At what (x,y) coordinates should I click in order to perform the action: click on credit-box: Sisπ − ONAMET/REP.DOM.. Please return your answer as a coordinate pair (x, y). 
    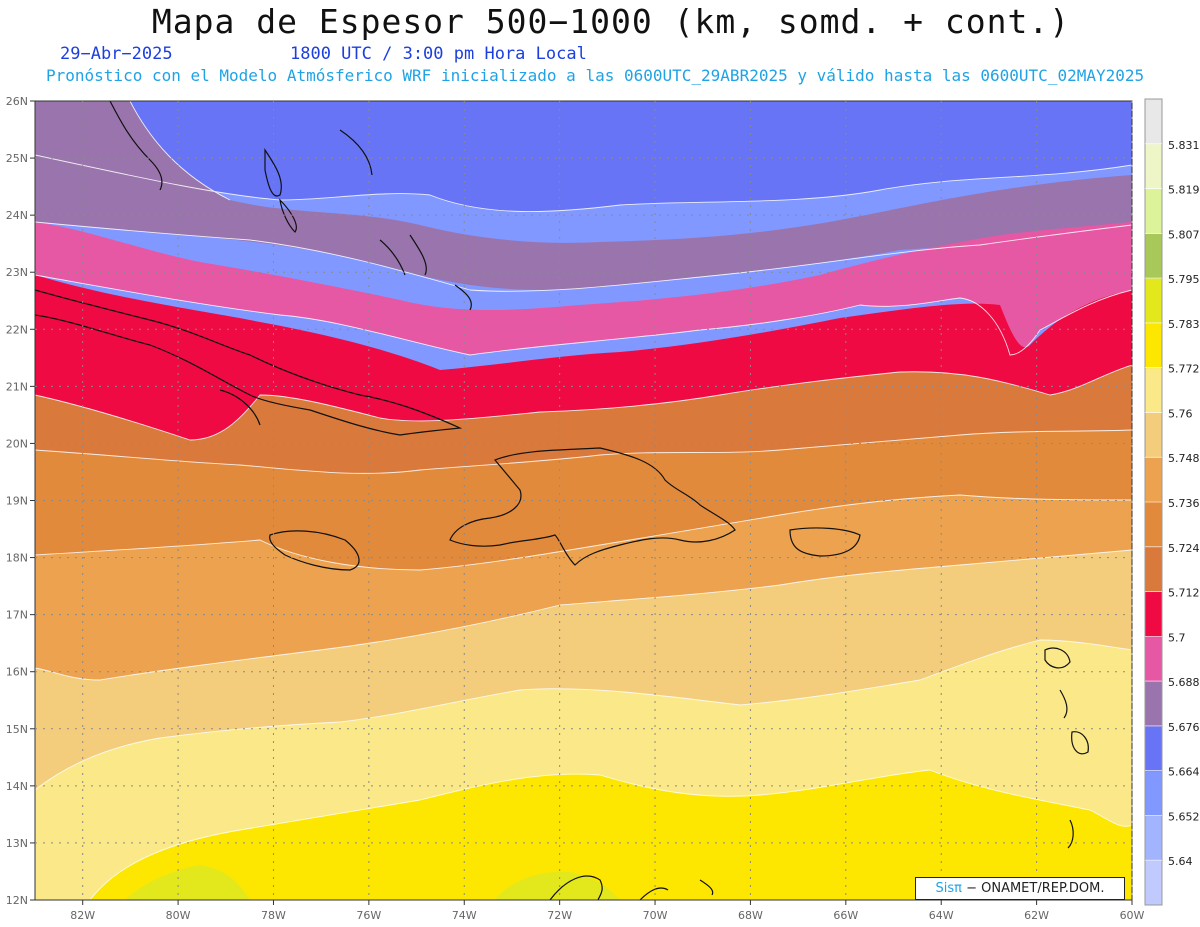
    Looking at the image, I should click on (1020, 888).